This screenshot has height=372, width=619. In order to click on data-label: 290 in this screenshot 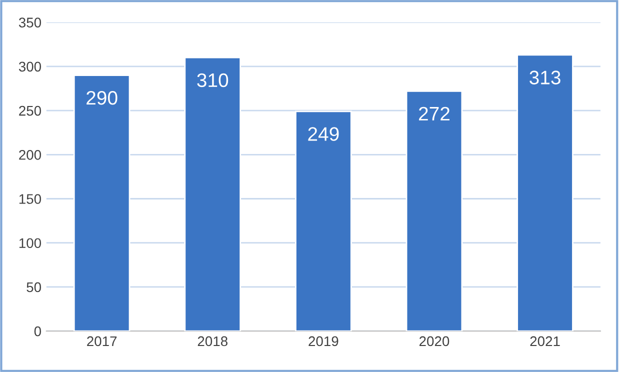, I will do `click(102, 97)`.